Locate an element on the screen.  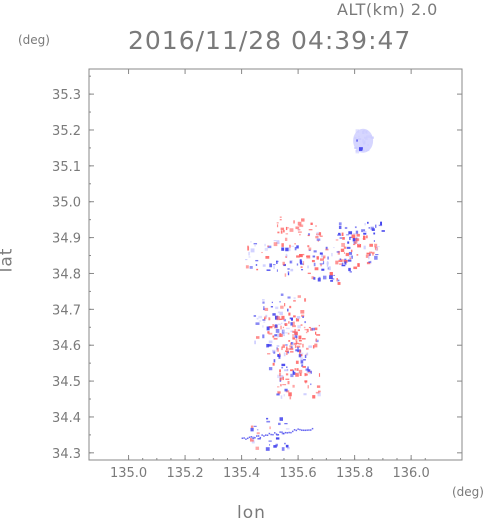
y-tick-label: 35.2 is located at coordinates (66, 131).